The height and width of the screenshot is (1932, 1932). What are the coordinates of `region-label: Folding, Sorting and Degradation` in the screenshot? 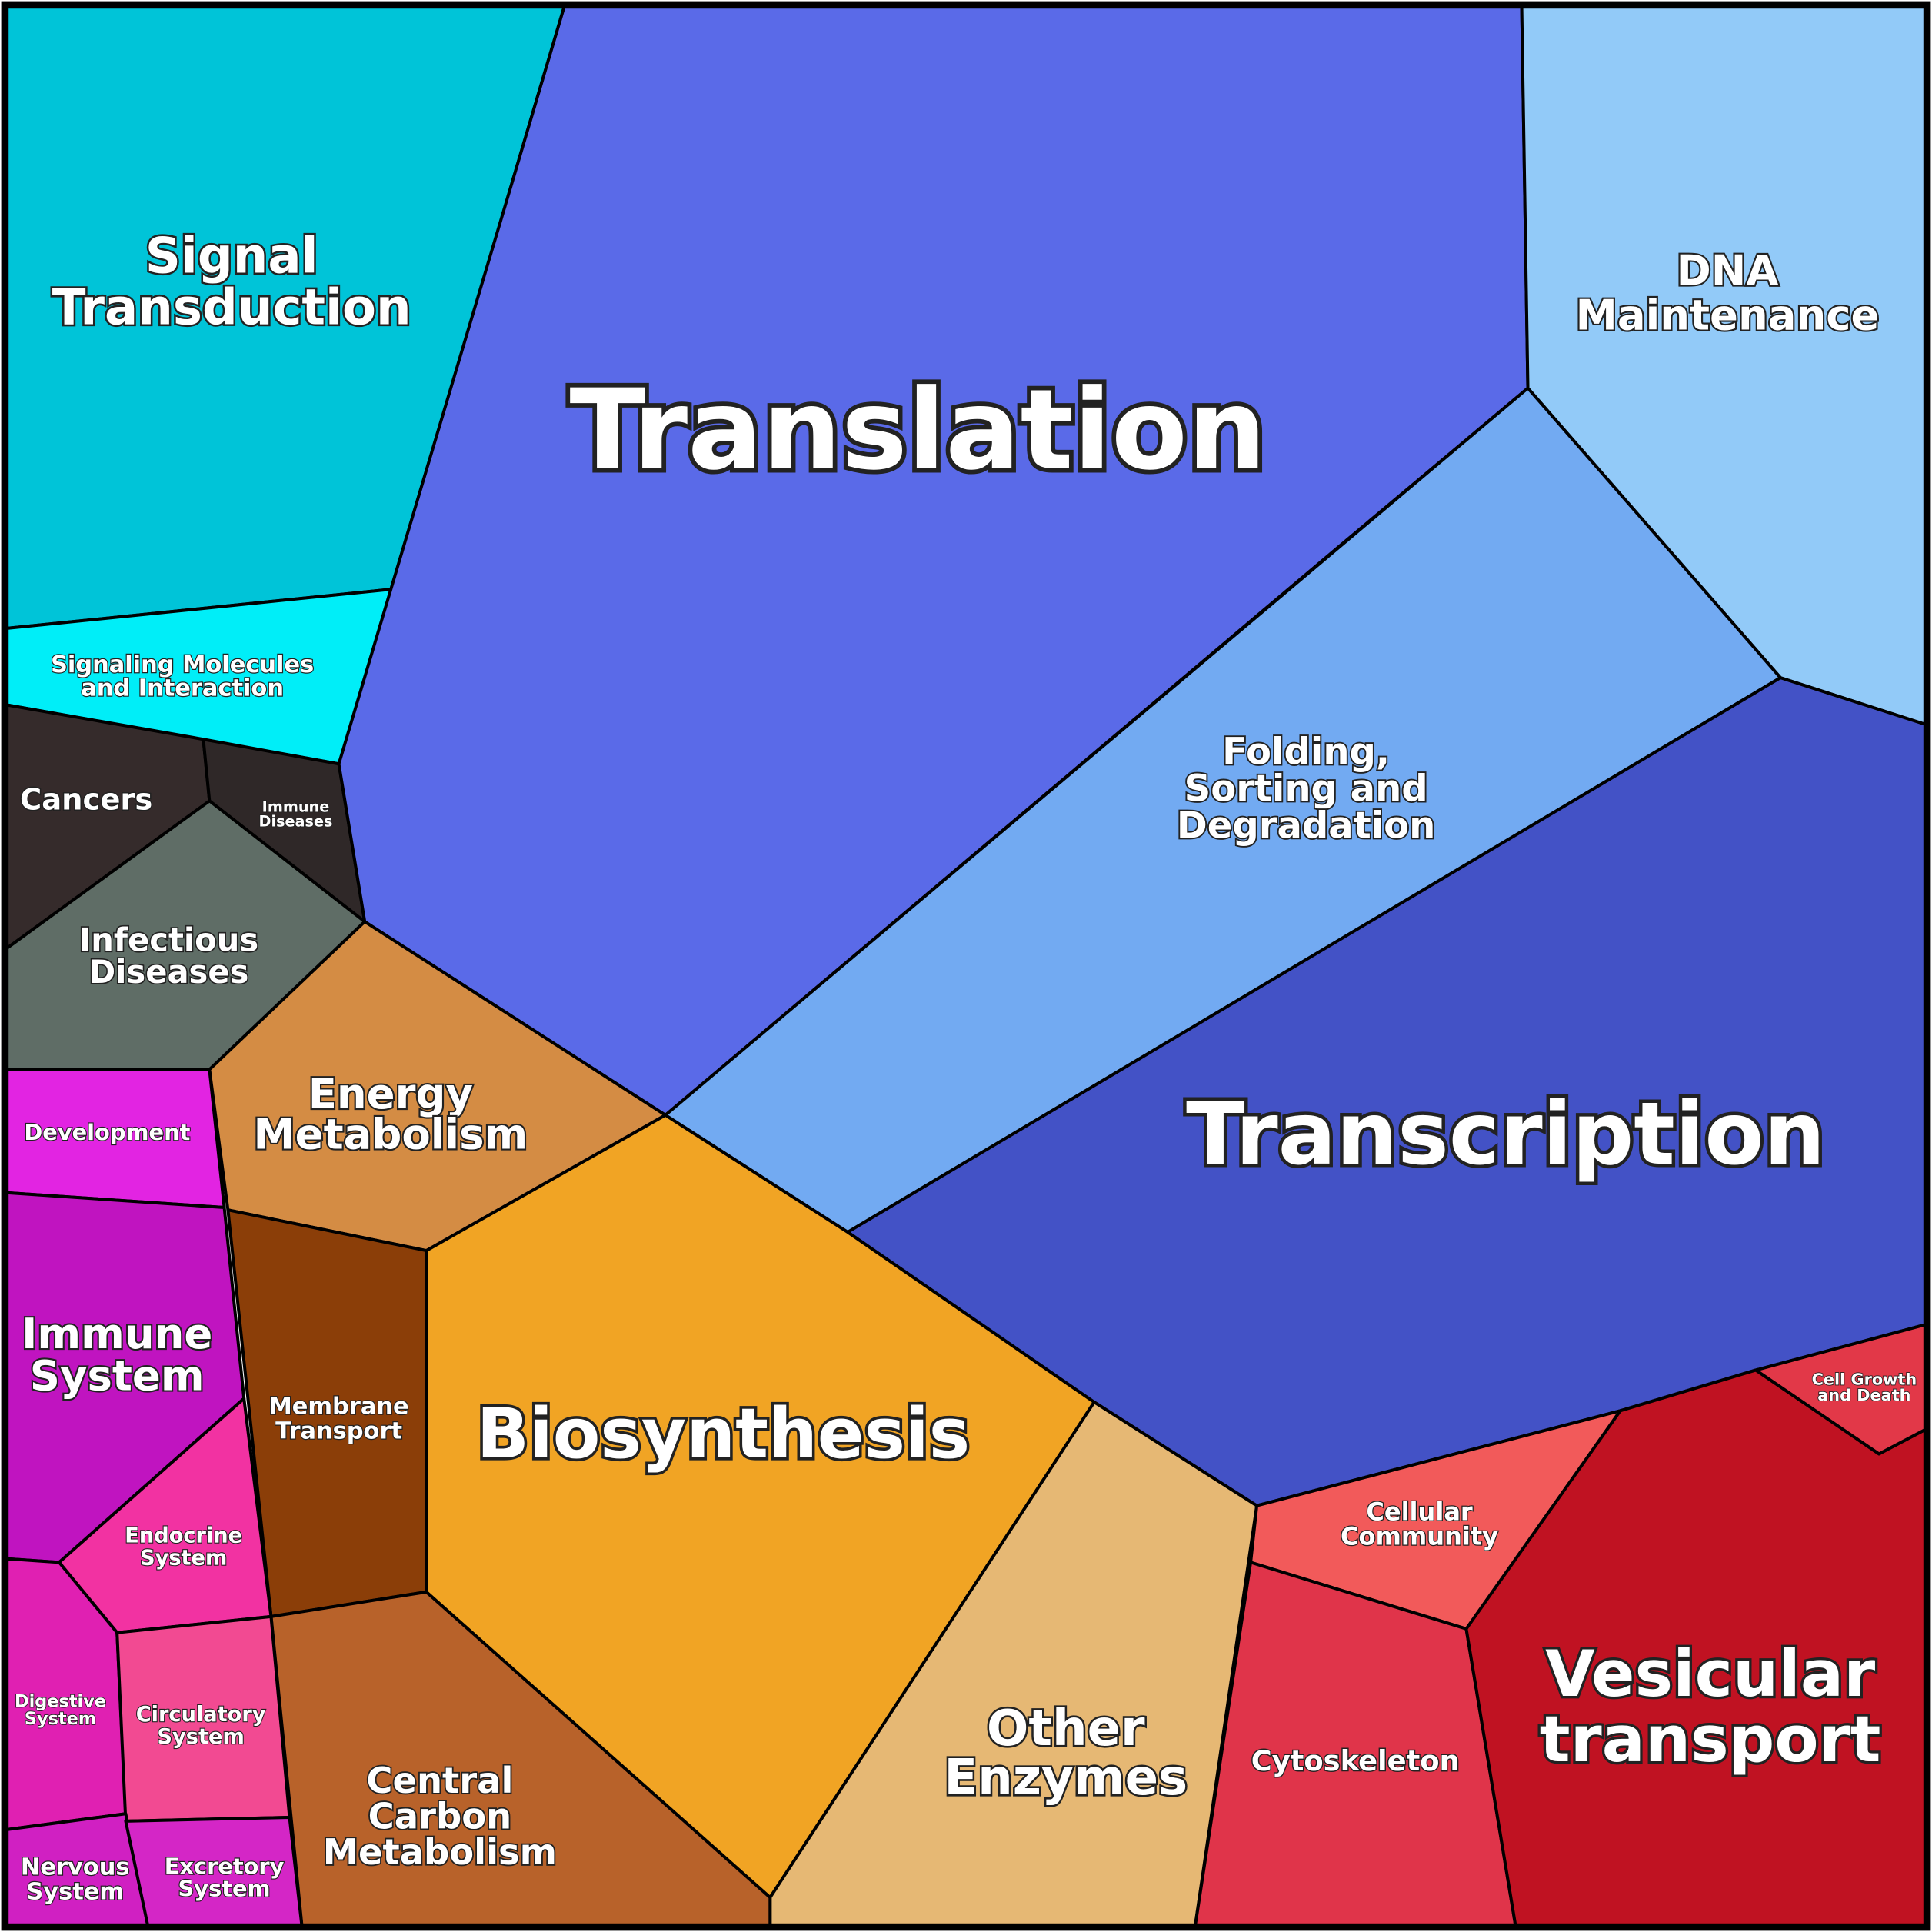 It's located at (1306, 788).